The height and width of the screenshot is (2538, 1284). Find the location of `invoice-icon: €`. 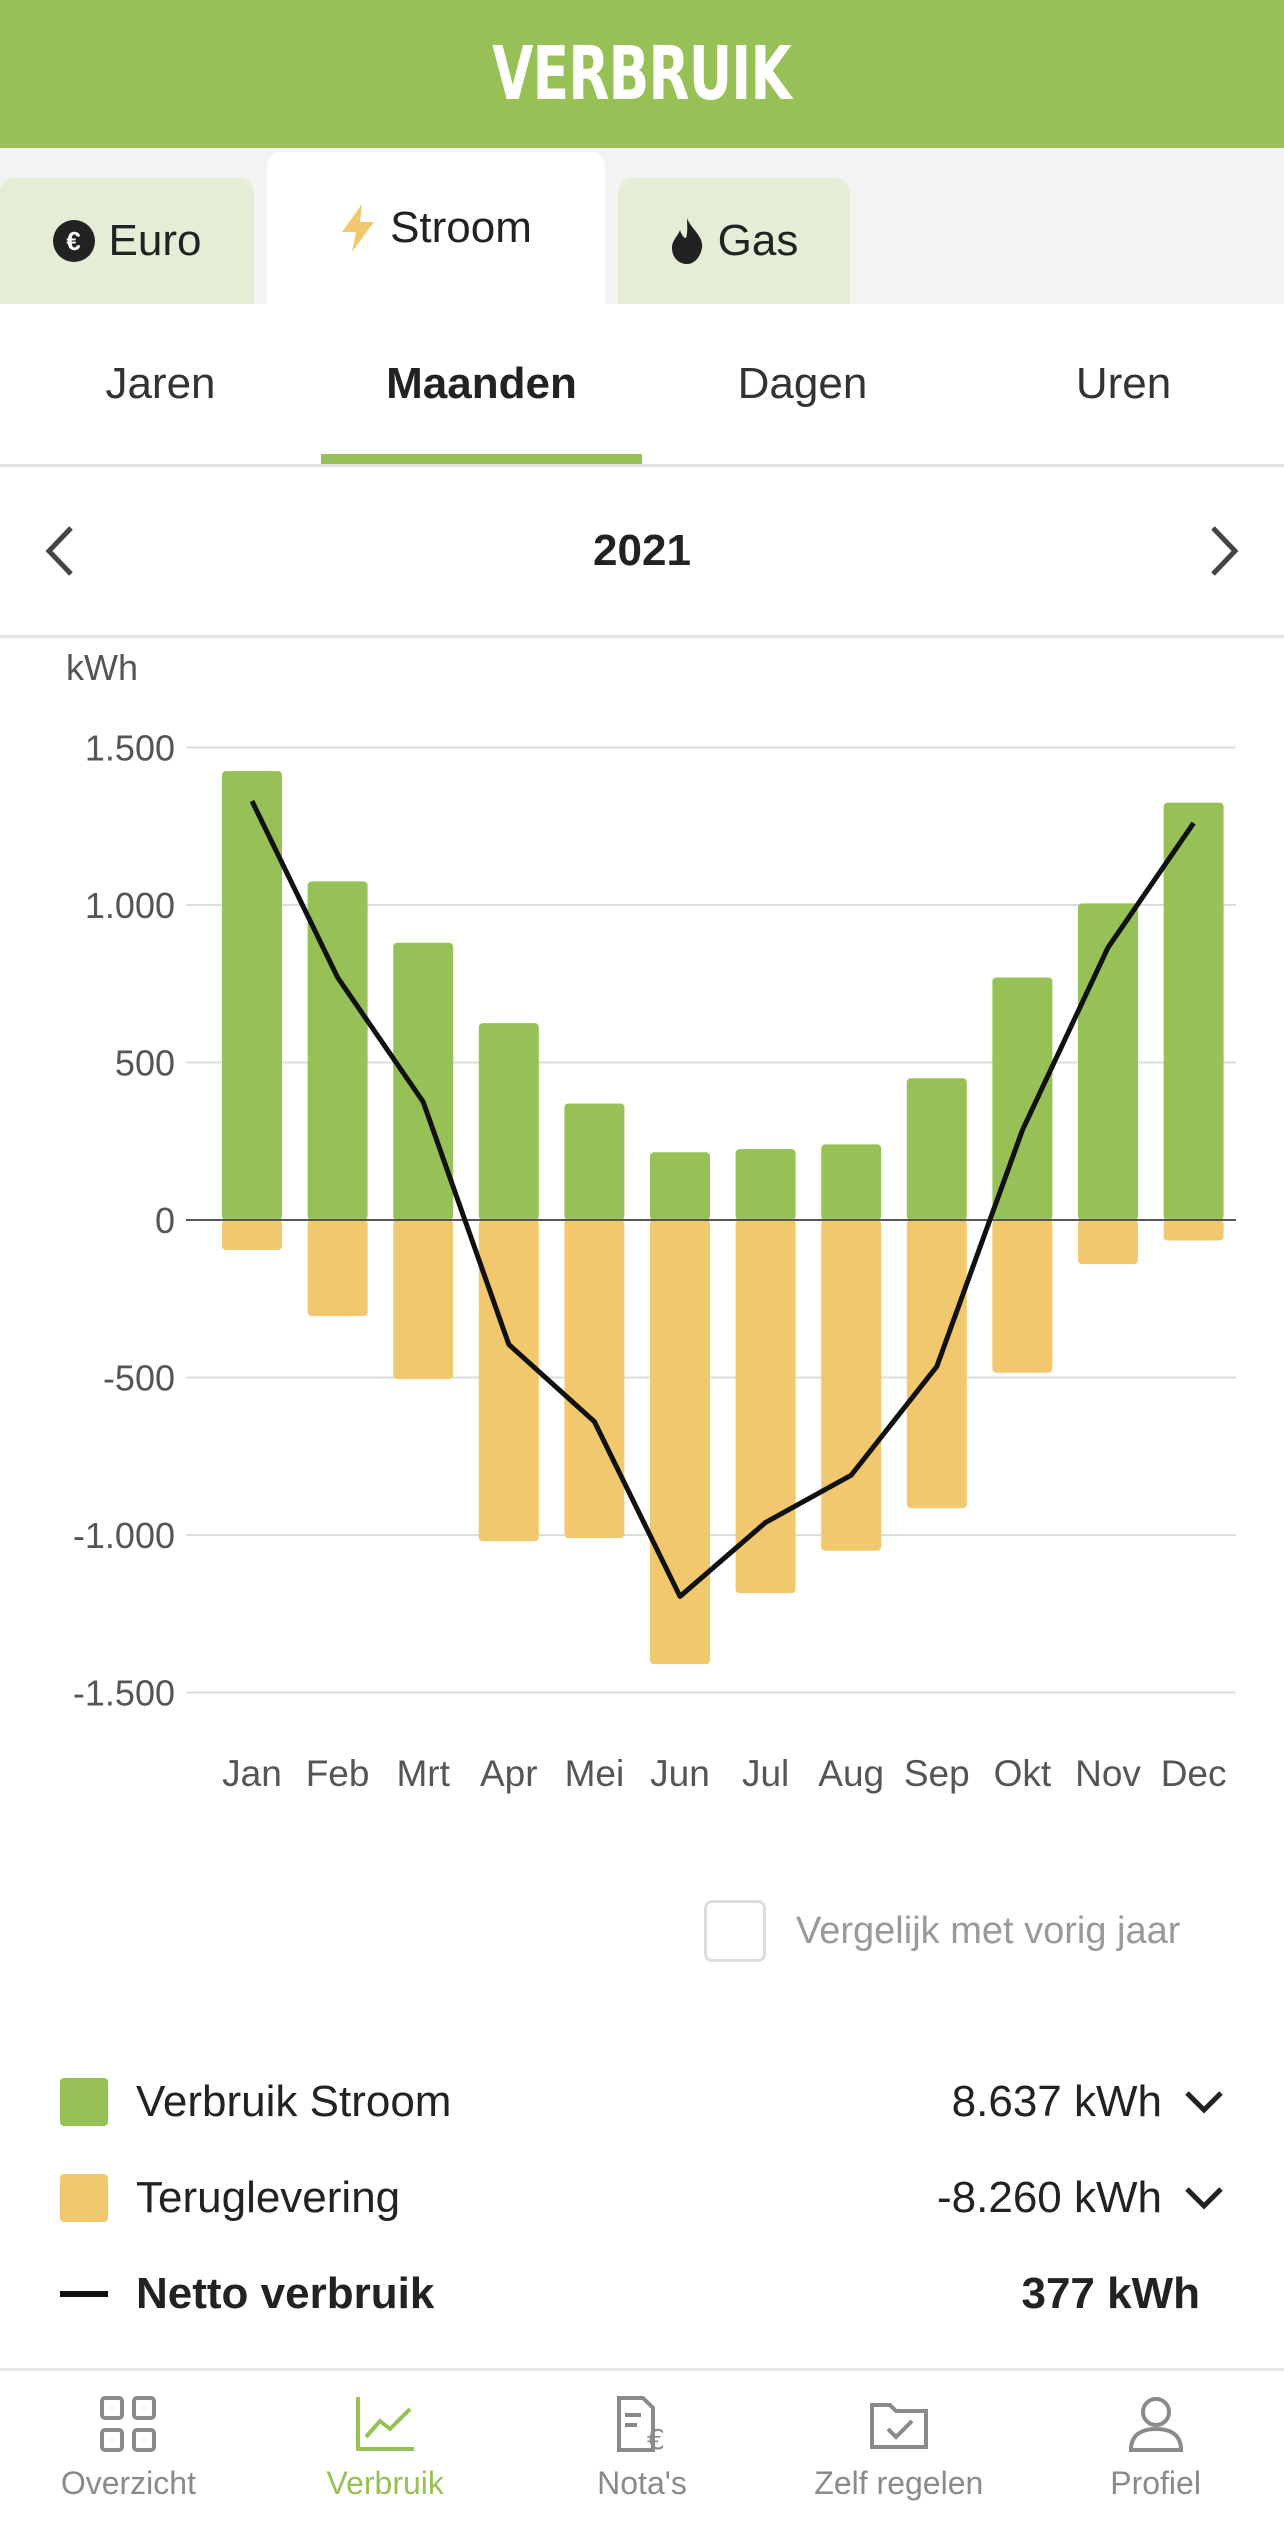

invoice-icon: € is located at coordinates (640, 2424).